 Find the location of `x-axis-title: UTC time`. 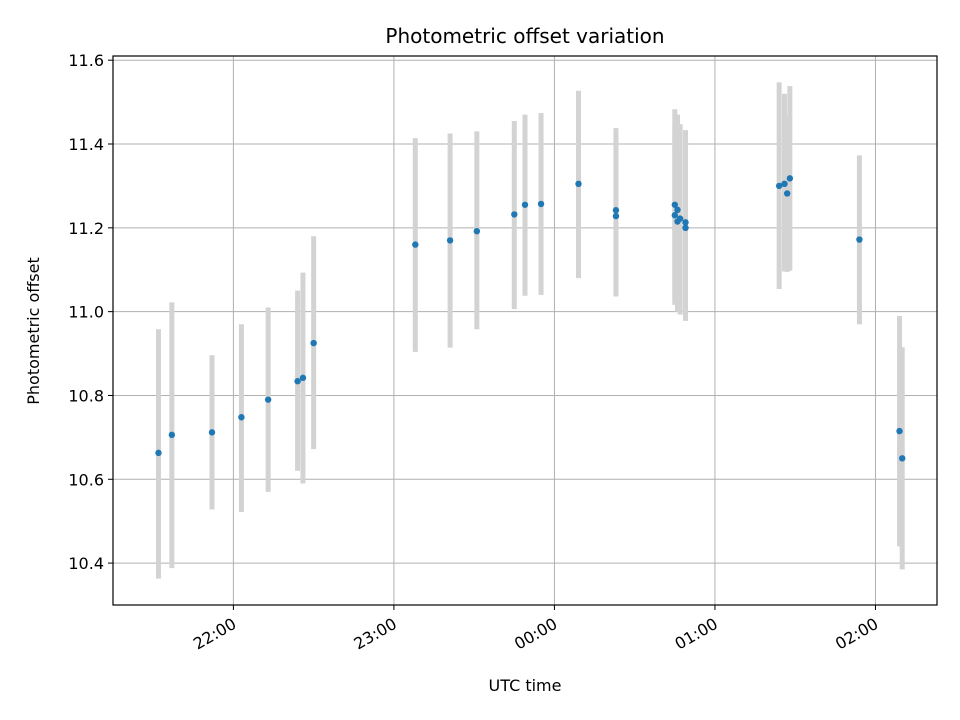

x-axis-title: UTC time is located at coordinates (525, 685).